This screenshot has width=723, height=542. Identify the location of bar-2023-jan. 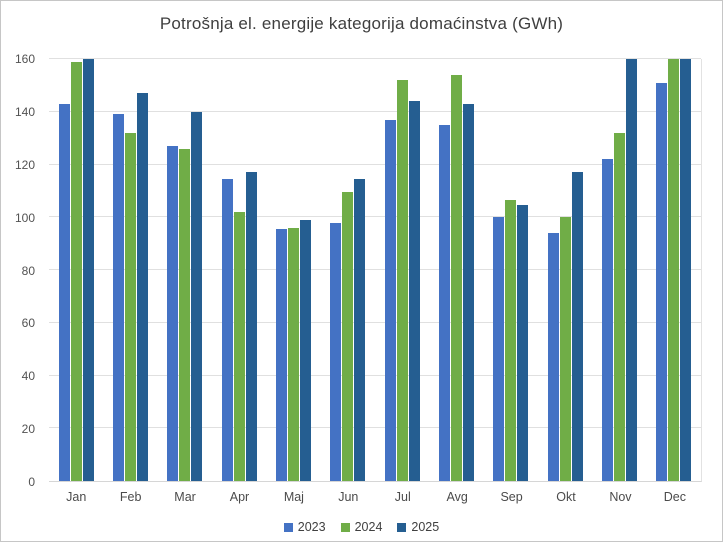
(64, 292).